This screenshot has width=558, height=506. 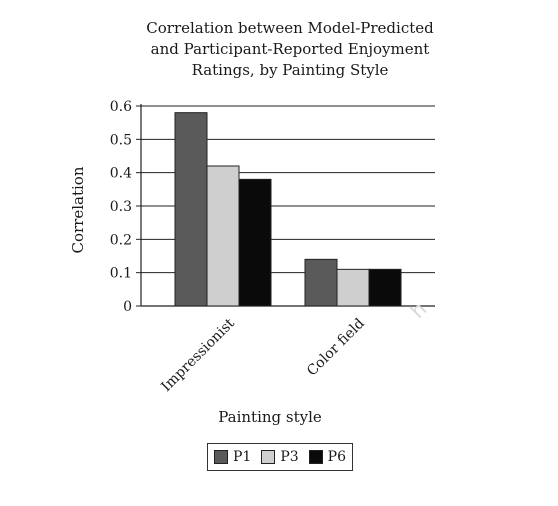 I want to click on legend-item-p1: P1, so click(x=232, y=457).